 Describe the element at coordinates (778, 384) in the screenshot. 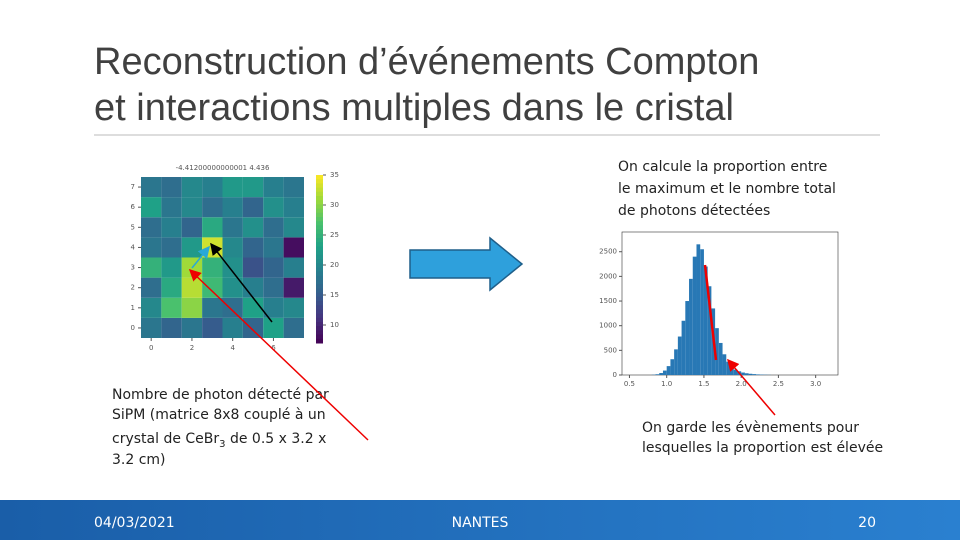

I see `x-tick-label: 2.5` at that location.